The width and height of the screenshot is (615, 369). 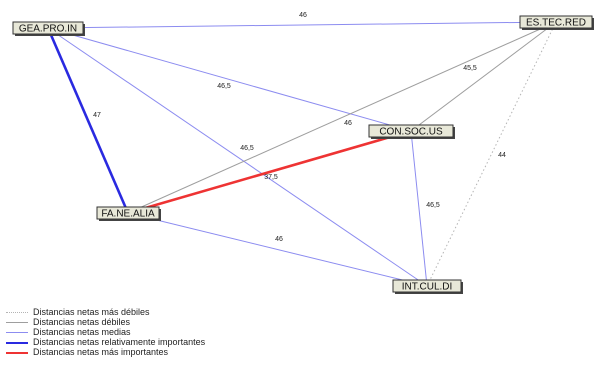 I want to click on edge-es-con, so click(x=483, y=76).